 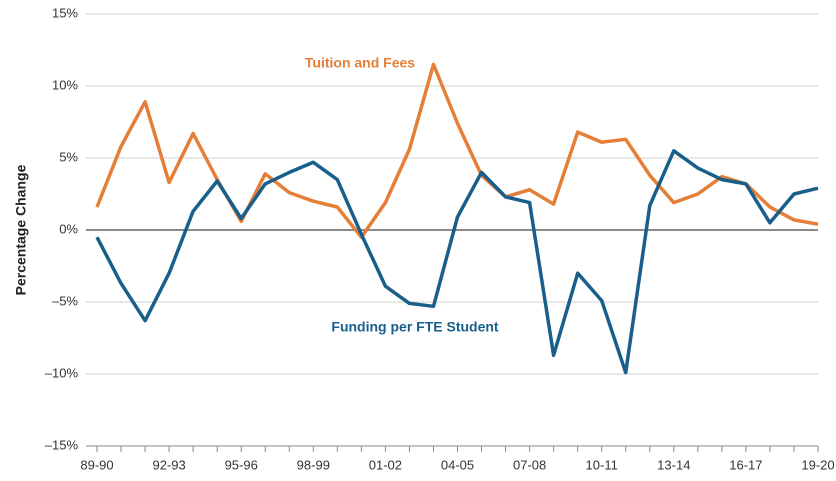 I want to click on y-tick-label: 15%, so click(x=65, y=12).